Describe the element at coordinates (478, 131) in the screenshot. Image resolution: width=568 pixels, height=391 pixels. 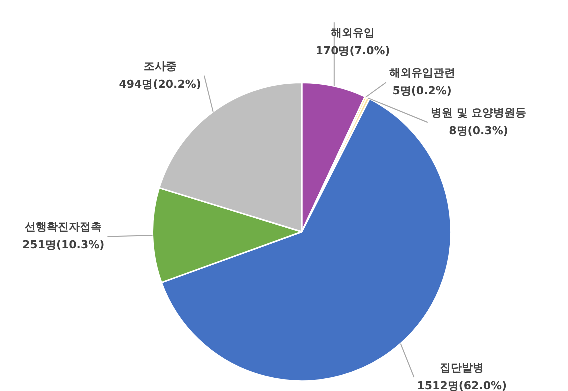
I see `data-label: 8명(0.3%)` at that location.